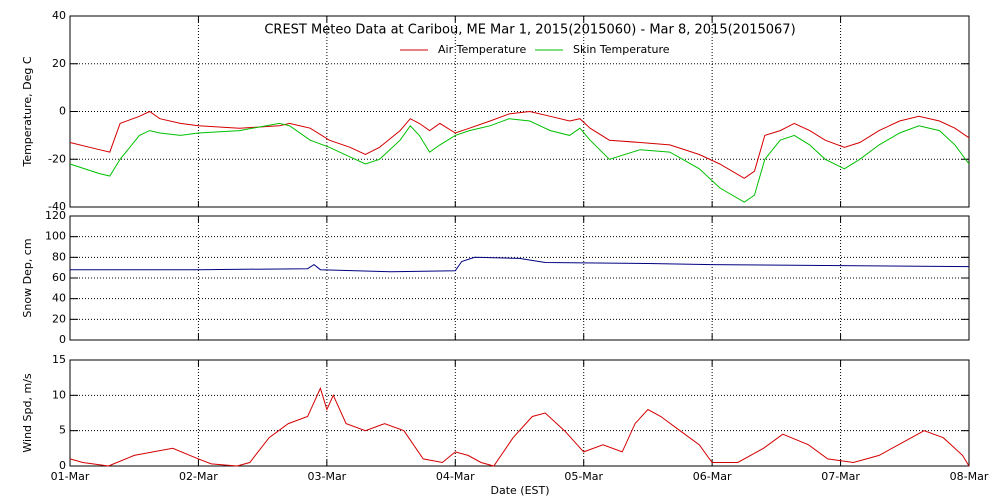  Describe the element at coordinates (59, 394) in the screenshot. I see `y-tick-label: 10` at that location.